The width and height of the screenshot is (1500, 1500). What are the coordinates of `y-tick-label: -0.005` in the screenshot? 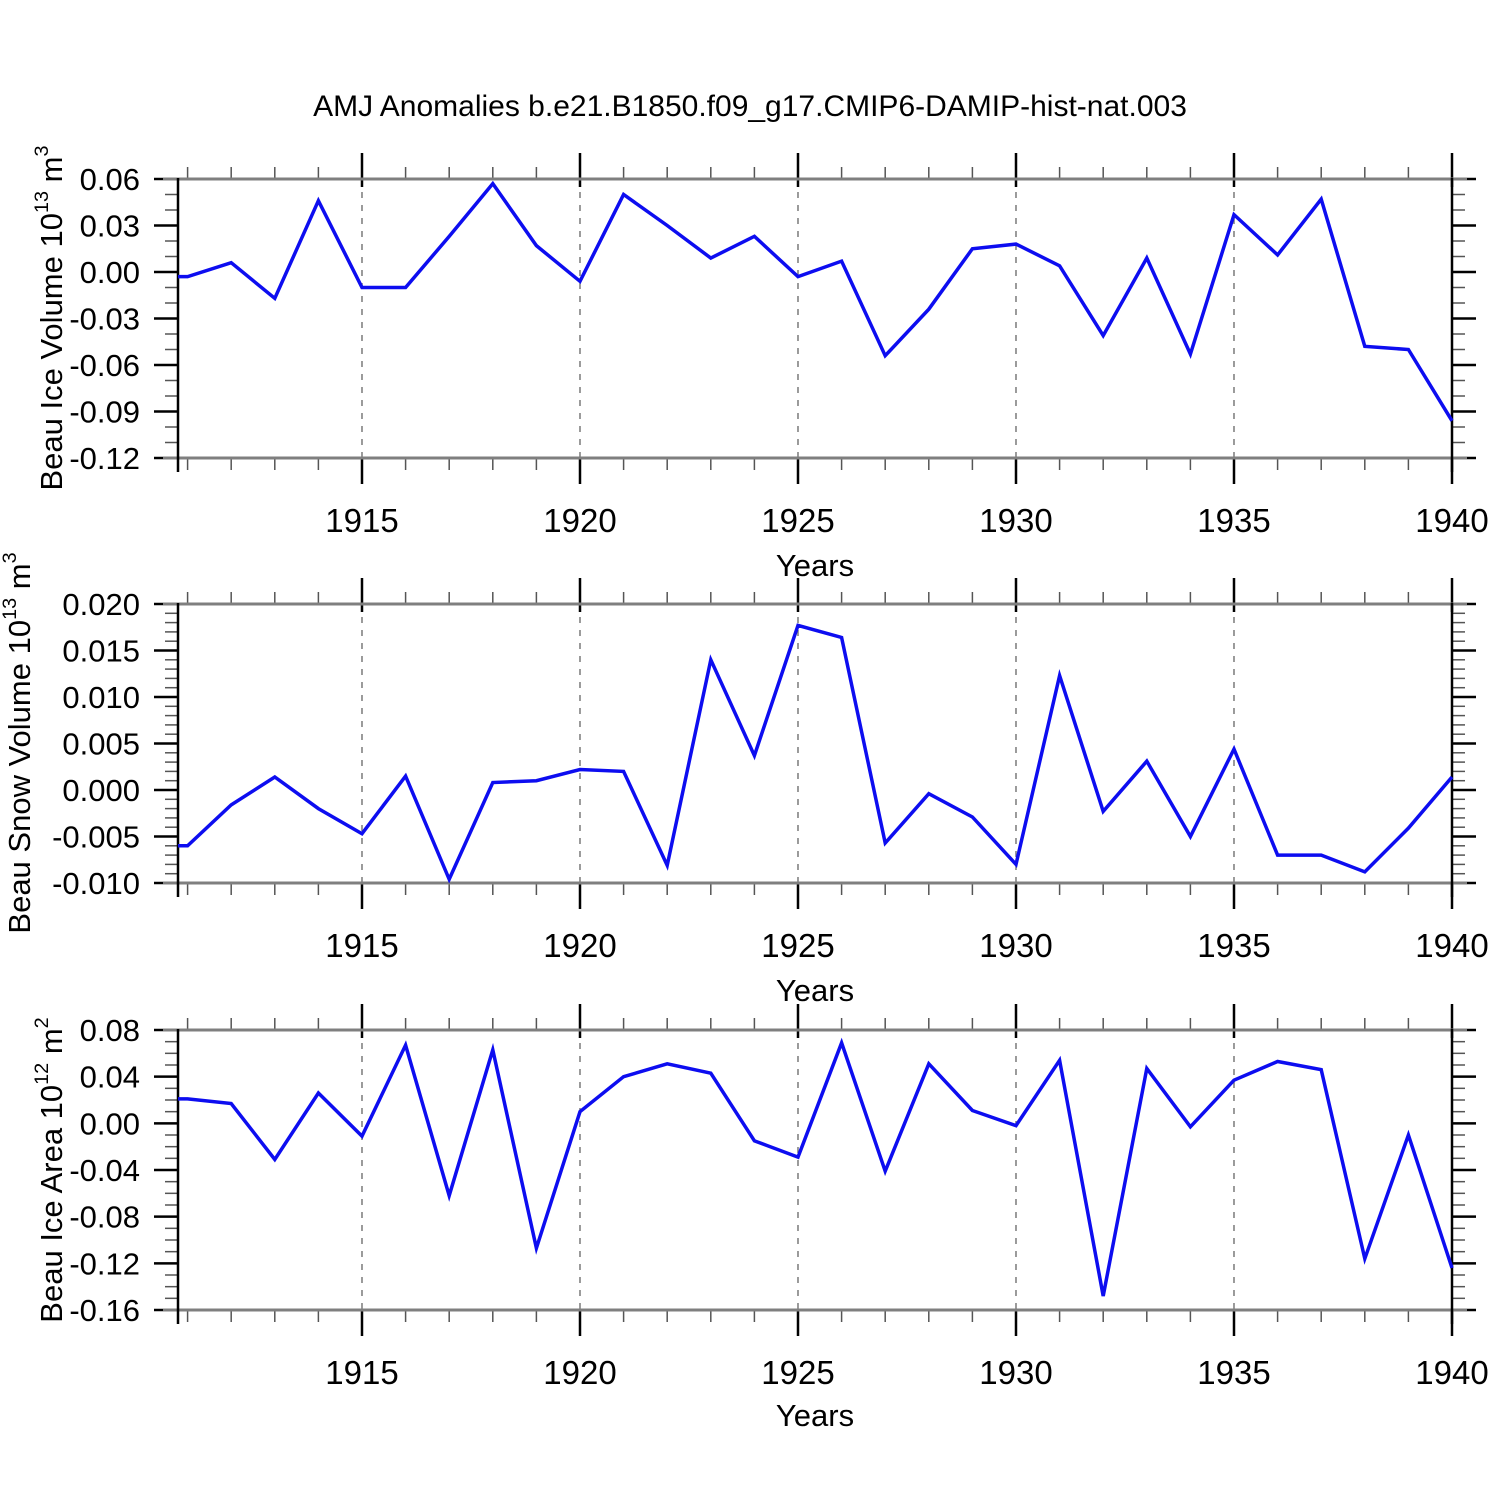 It's located at (96, 837).